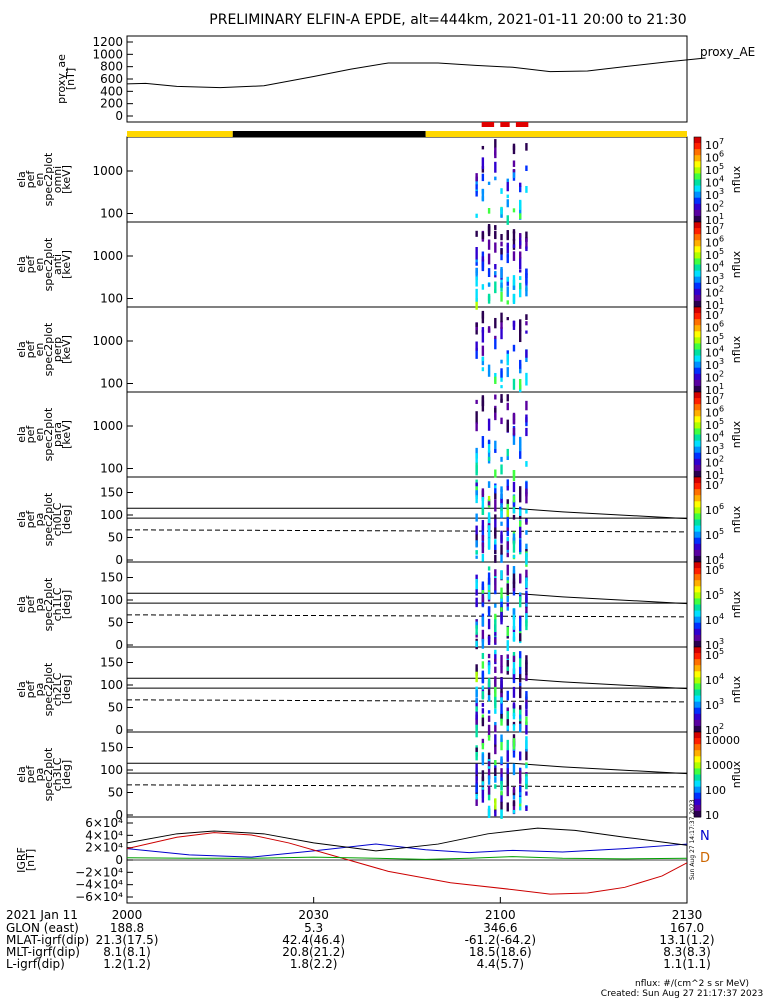 Image resolution: width=775 pixels, height=1000 pixels. Describe the element at coordinates (30, 264) in the screenshot. I see `y-axis-label: pef` at that location.